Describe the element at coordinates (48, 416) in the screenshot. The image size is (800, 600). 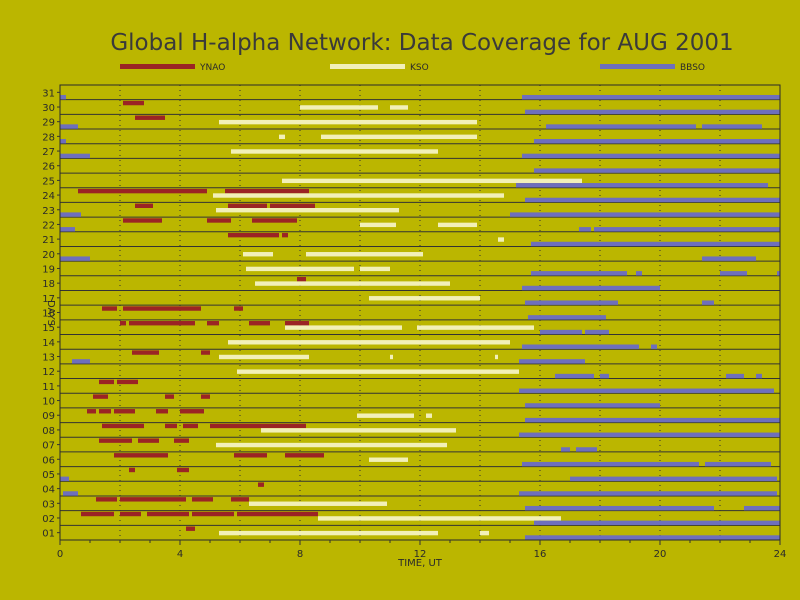
I see `y-tick-label: 09` at that location.